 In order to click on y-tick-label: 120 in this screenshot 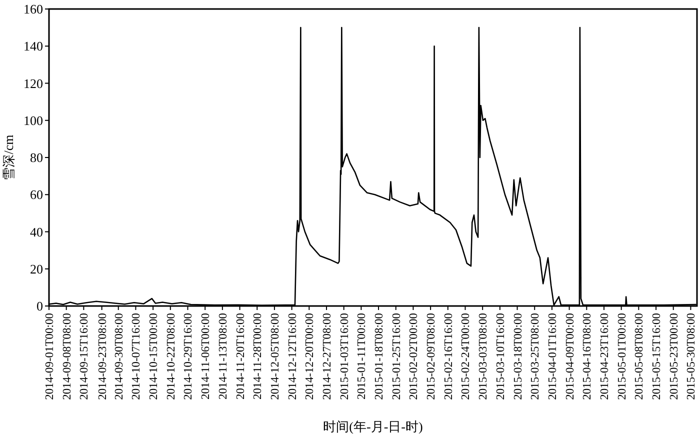, I will do `click(33, 83)`.